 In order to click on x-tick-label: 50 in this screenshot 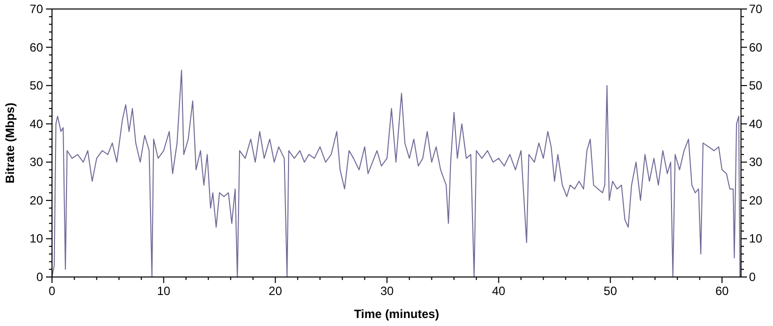, I will do `click(611, 291)`.